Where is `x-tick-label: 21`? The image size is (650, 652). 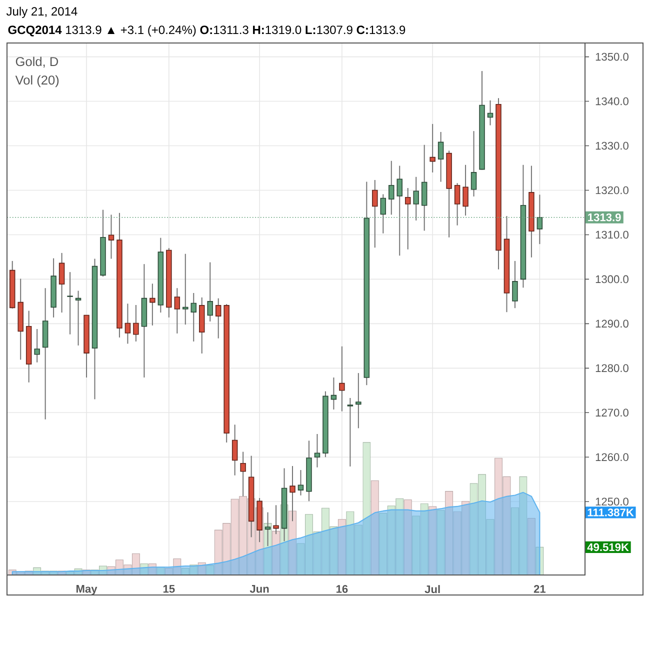 x-tick-label: 21 is located at coordinates (540, 589).